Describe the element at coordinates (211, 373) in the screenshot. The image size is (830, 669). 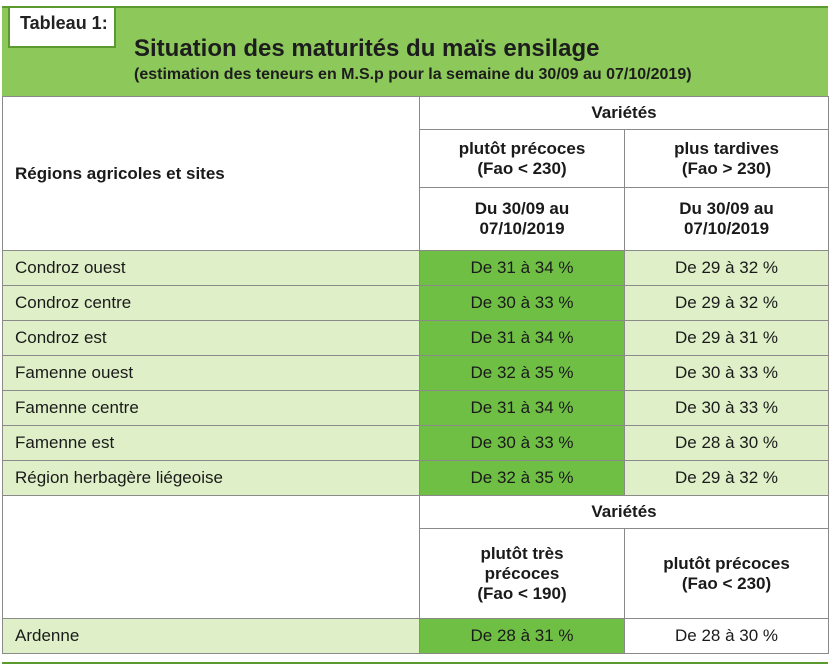
I see `region-cell: Famenne ouest` at that location.